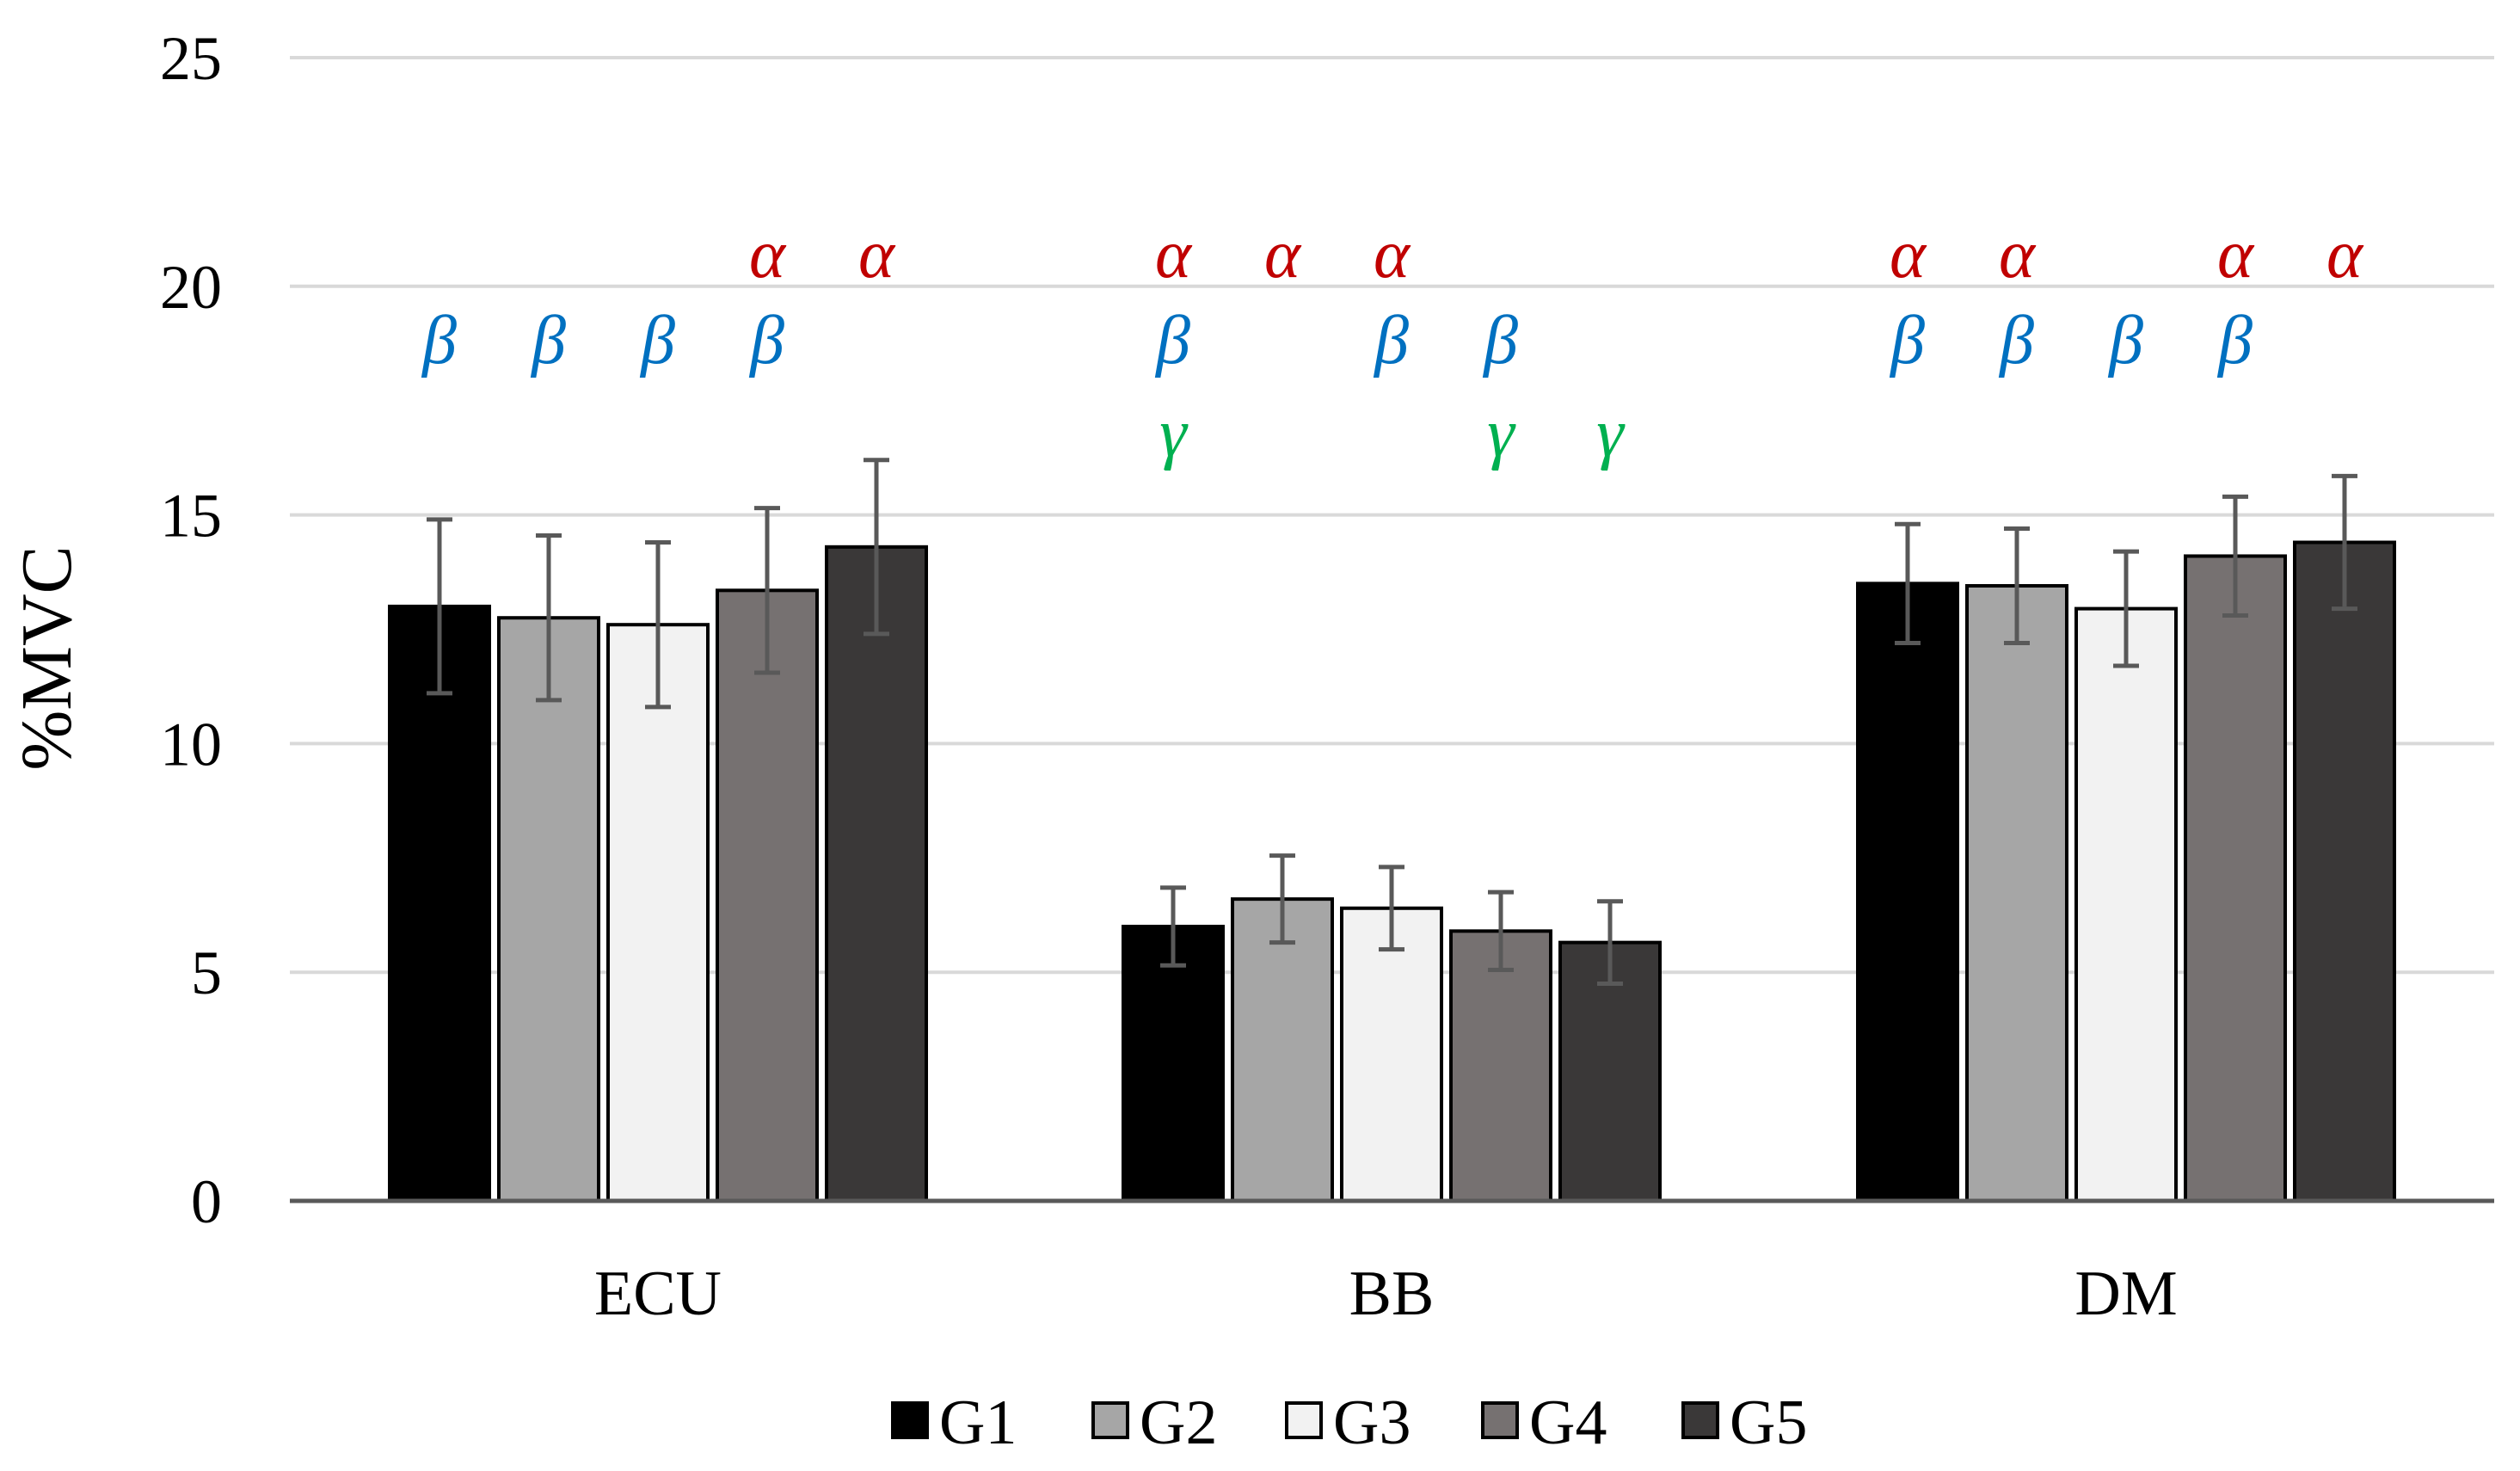 The image size is (2520, 1471). What do you see at coordinates (191, 59) in the screenshot?
I see `y-tick-label: 25` at bounding box center [191, 59].